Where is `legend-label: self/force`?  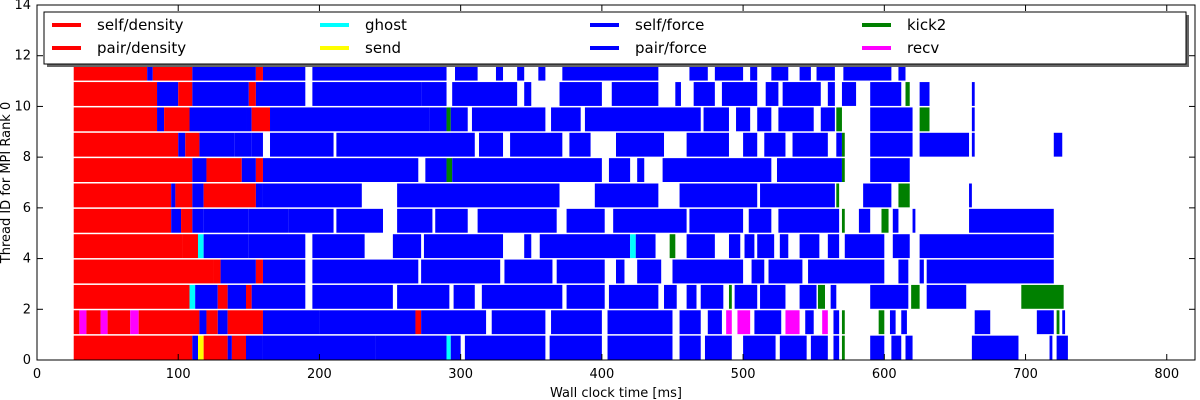 legend-label: self/force is located at coordinates (669, 25).